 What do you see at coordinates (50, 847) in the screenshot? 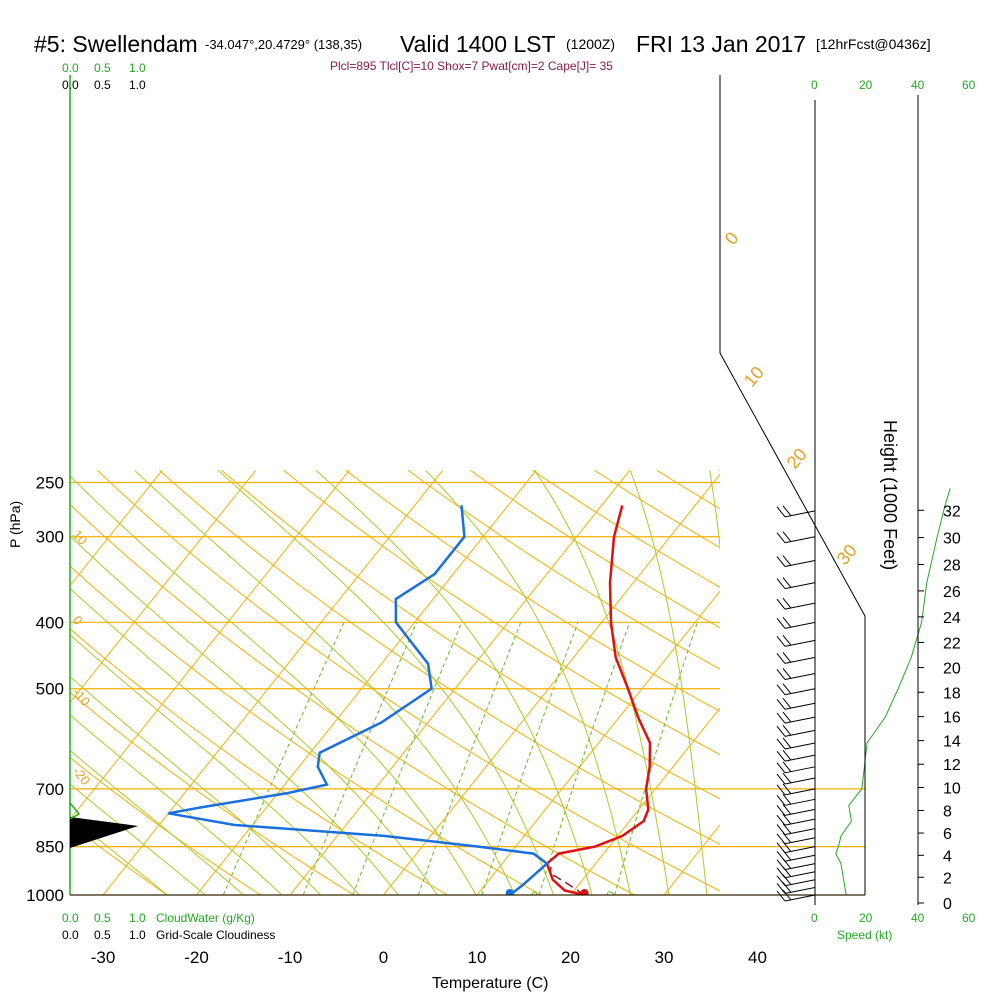
I see `pressure-tick-label: 850` at bounding box center [50, 847].